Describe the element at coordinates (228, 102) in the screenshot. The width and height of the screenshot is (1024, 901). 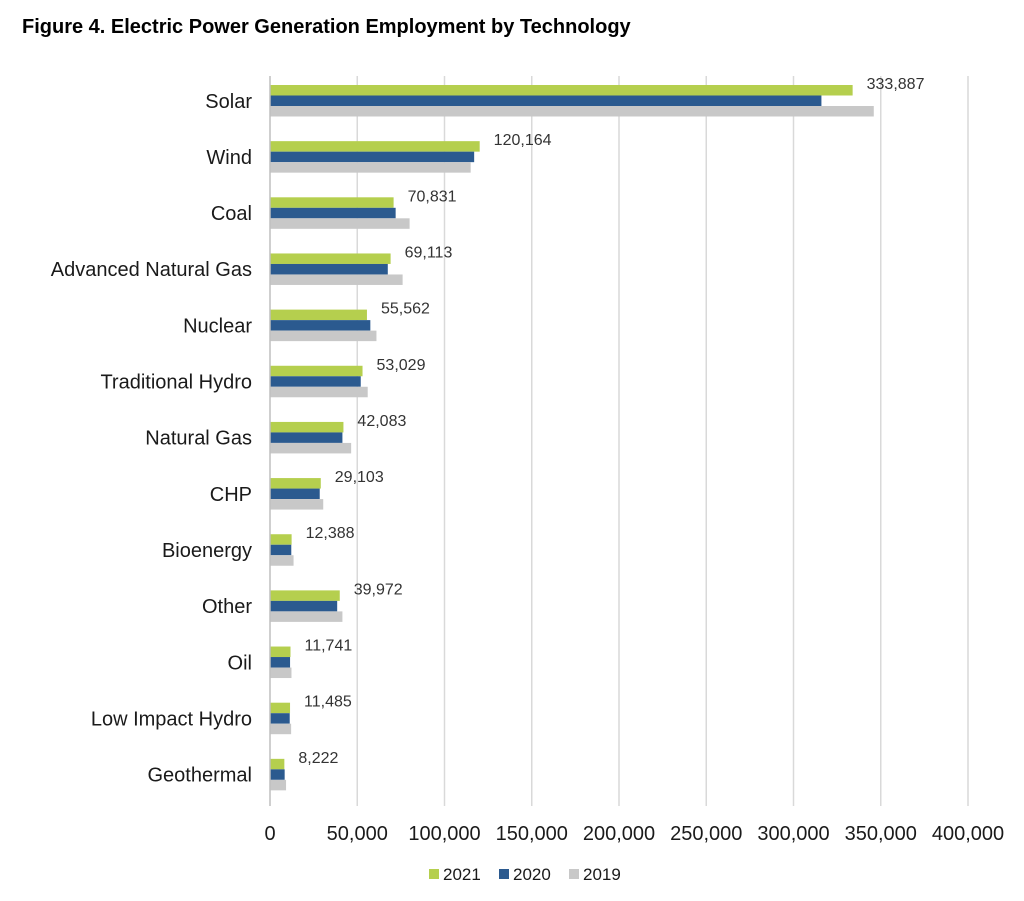
I see `category-label: Solar` at that location.